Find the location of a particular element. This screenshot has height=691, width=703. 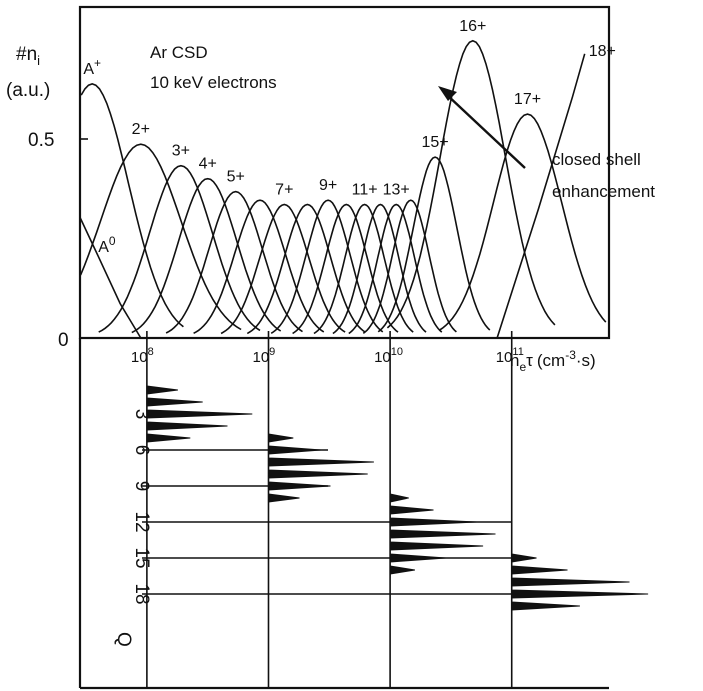

callout-line1: closed shell is located at coordinates (596, 159).